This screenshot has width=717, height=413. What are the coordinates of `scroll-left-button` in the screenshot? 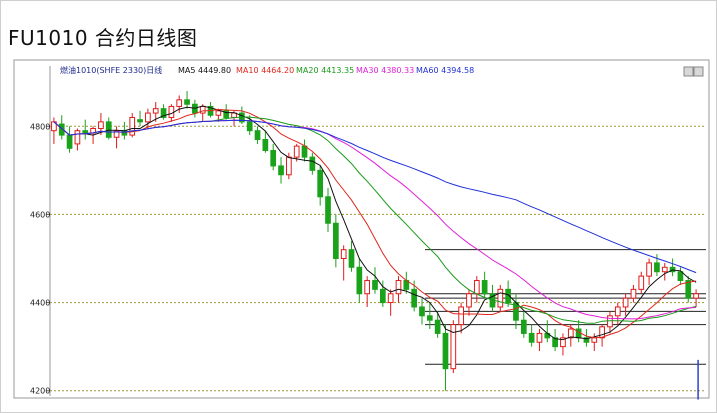 It's located at (688, 71).